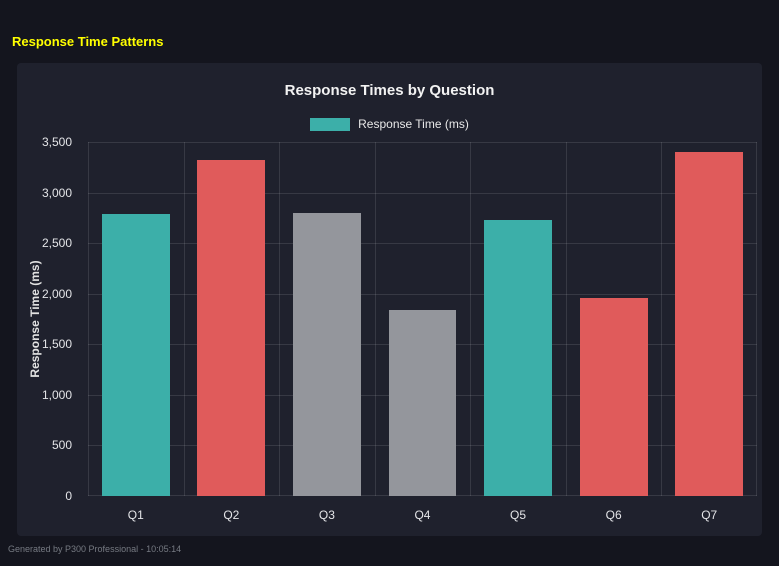  Describe the element at coordinates (135, 354) in the screenshot. I see `bar-q1` at that location.